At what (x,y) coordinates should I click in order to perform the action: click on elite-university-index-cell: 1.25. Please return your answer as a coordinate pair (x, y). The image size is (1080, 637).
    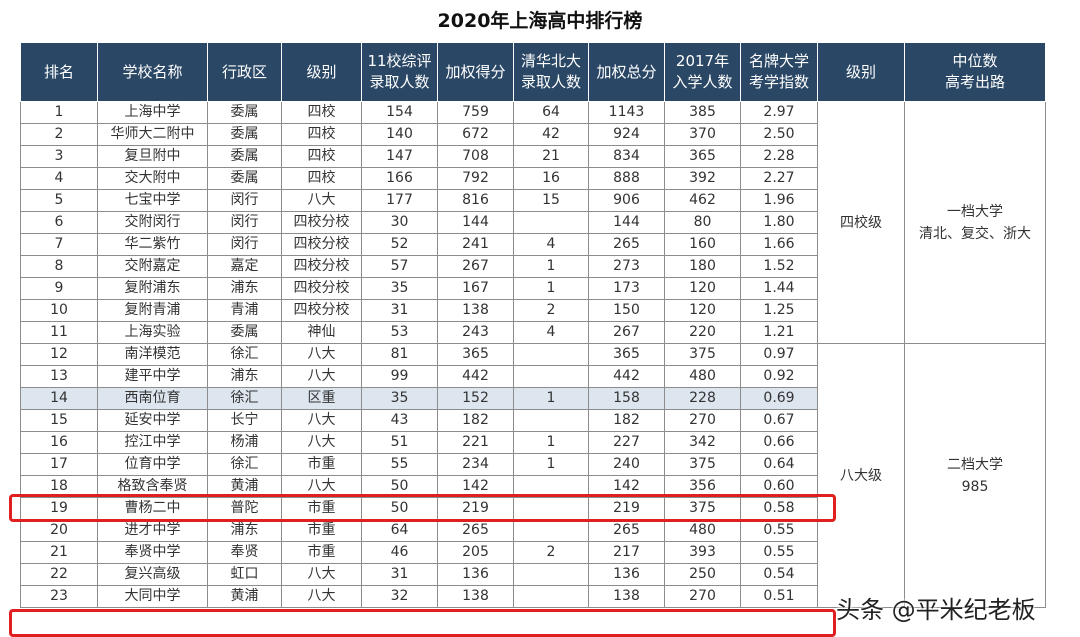
    Looking at the image, I should click on (779, 310).